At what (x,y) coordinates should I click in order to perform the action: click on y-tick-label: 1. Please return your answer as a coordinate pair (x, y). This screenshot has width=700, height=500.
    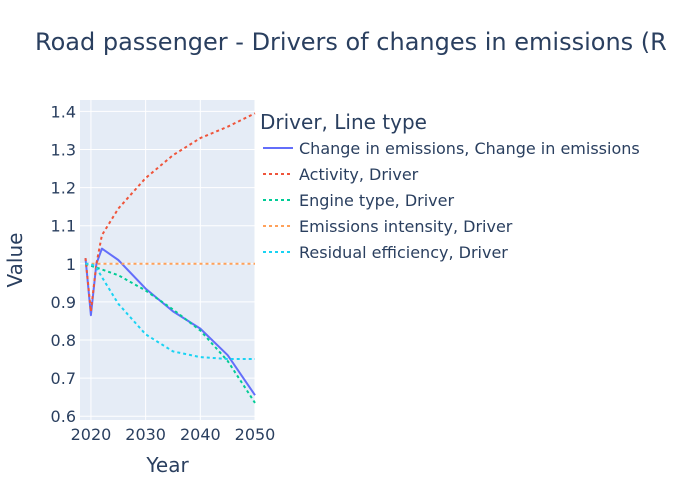
    Looking at the image, I should click on (71, 264).